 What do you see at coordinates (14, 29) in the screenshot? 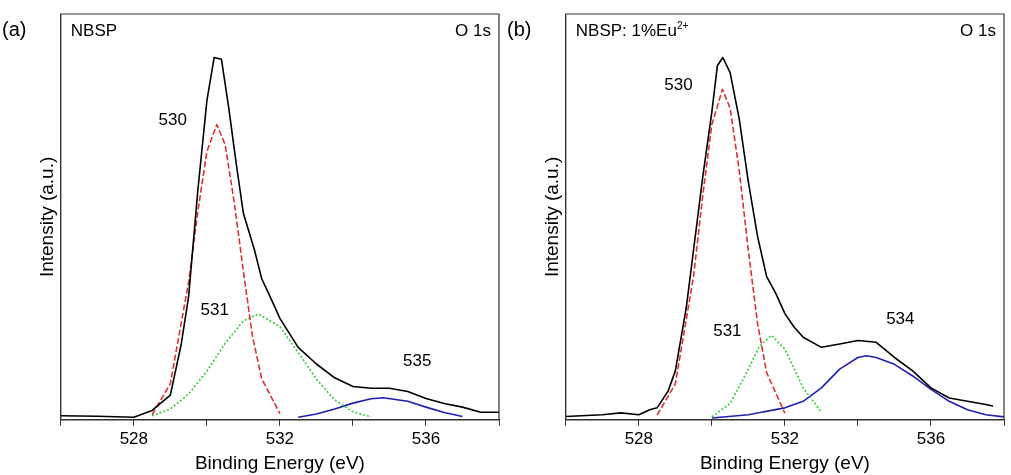
I see `chart-title: (a)` at bounding box center [14, 29].